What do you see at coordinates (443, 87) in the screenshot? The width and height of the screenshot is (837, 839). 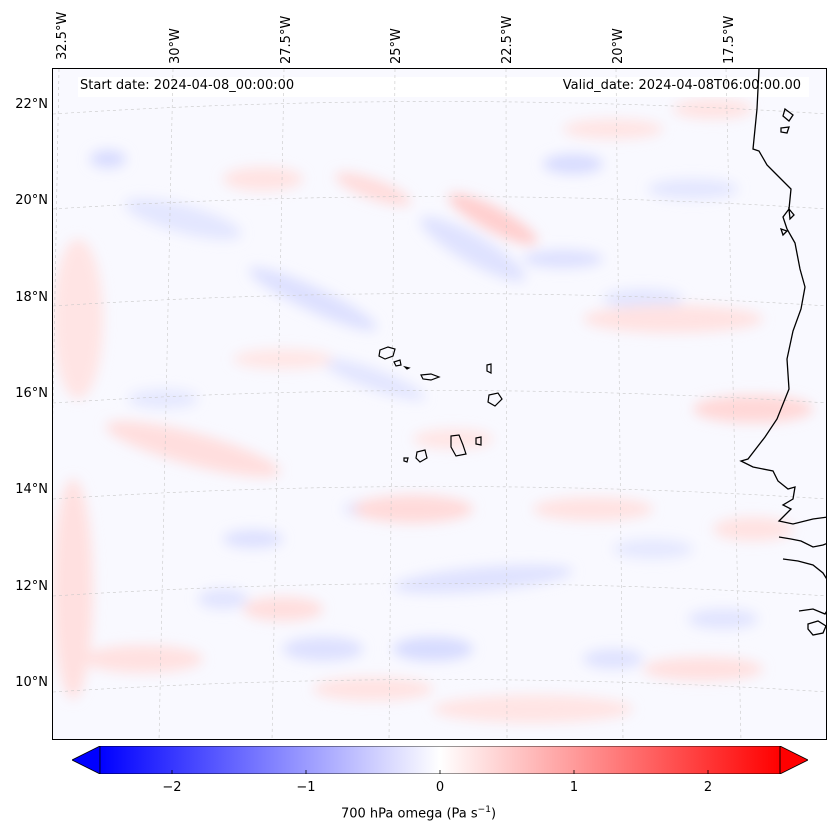 I see `header-background` at bounding box center [443, 87].